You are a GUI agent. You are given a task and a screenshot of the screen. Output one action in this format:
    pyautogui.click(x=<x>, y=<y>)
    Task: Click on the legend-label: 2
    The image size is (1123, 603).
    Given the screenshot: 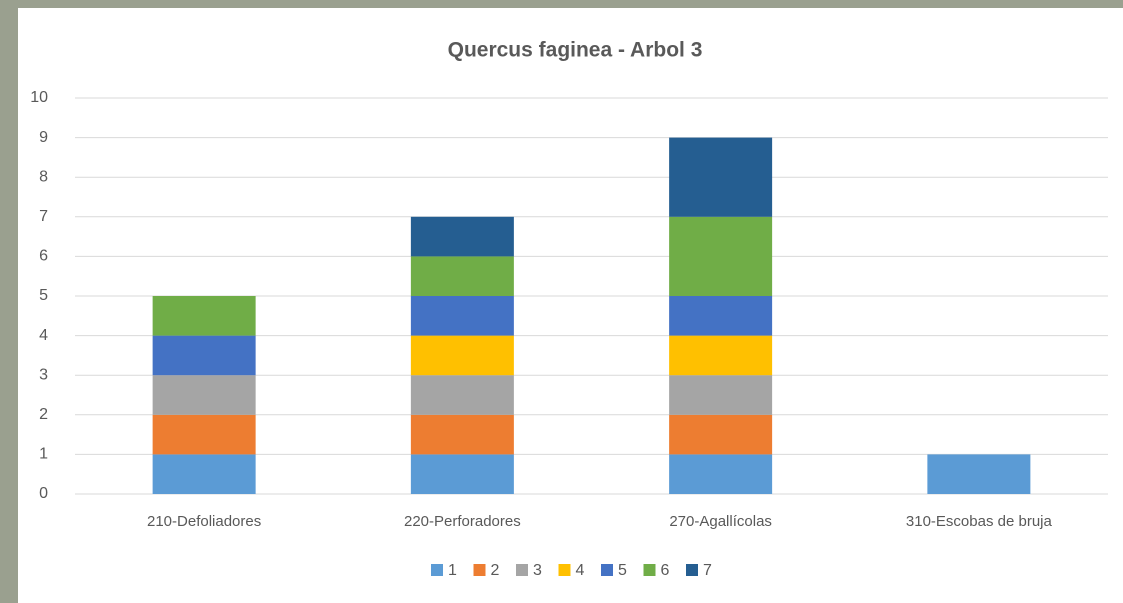 What is the action you would take?
    pyautogui.click(x=495, y=570)
    